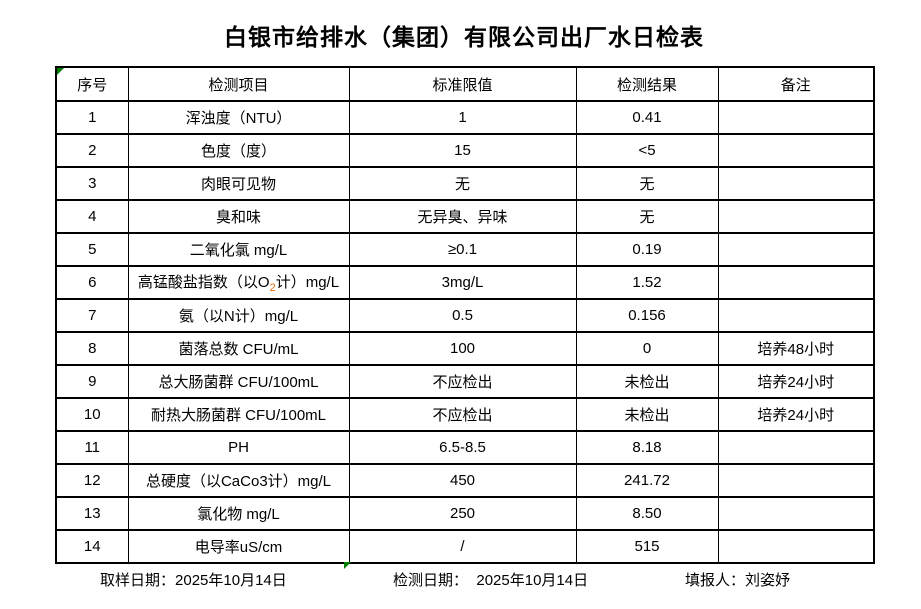 This screenshot has height=609, width=921. I want to click on sampling-date: 取样日期：2025年10月14日, so click(193, 579).